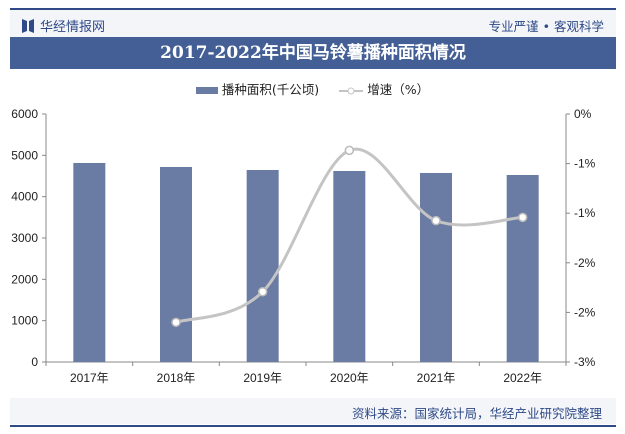 The height and width of the screenshot is (434, 625). What do you see at coordinates (546, 26) in the screenshot?
I see `slogan: 专业严谨 • 客观科学` at bounding box center [546, 26].